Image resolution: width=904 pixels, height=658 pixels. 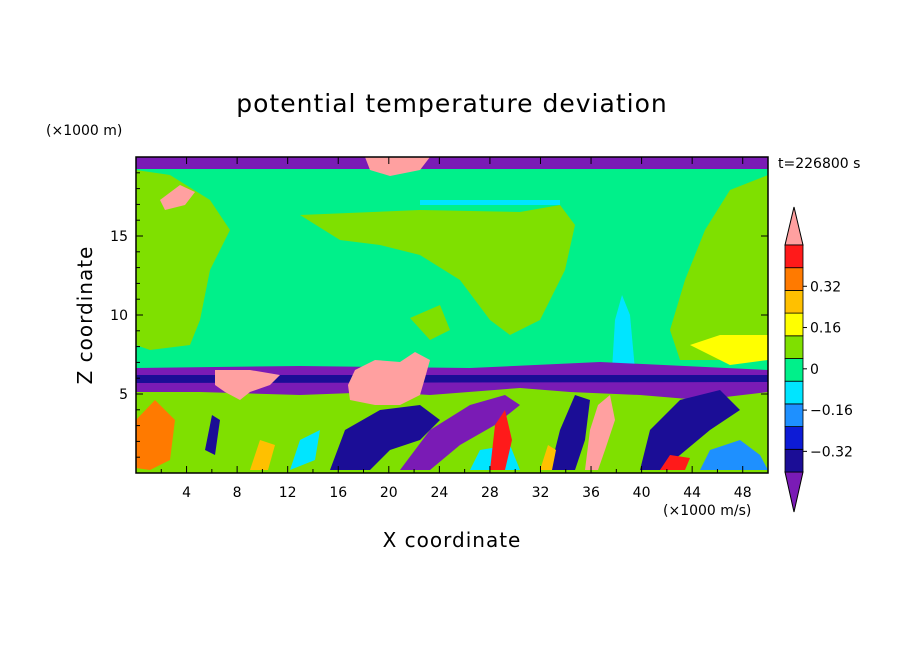 What do you see at coordinates (439, 493) in the screenshot?
I see `x-tick-label: 24` at bounding box center [439, 493].